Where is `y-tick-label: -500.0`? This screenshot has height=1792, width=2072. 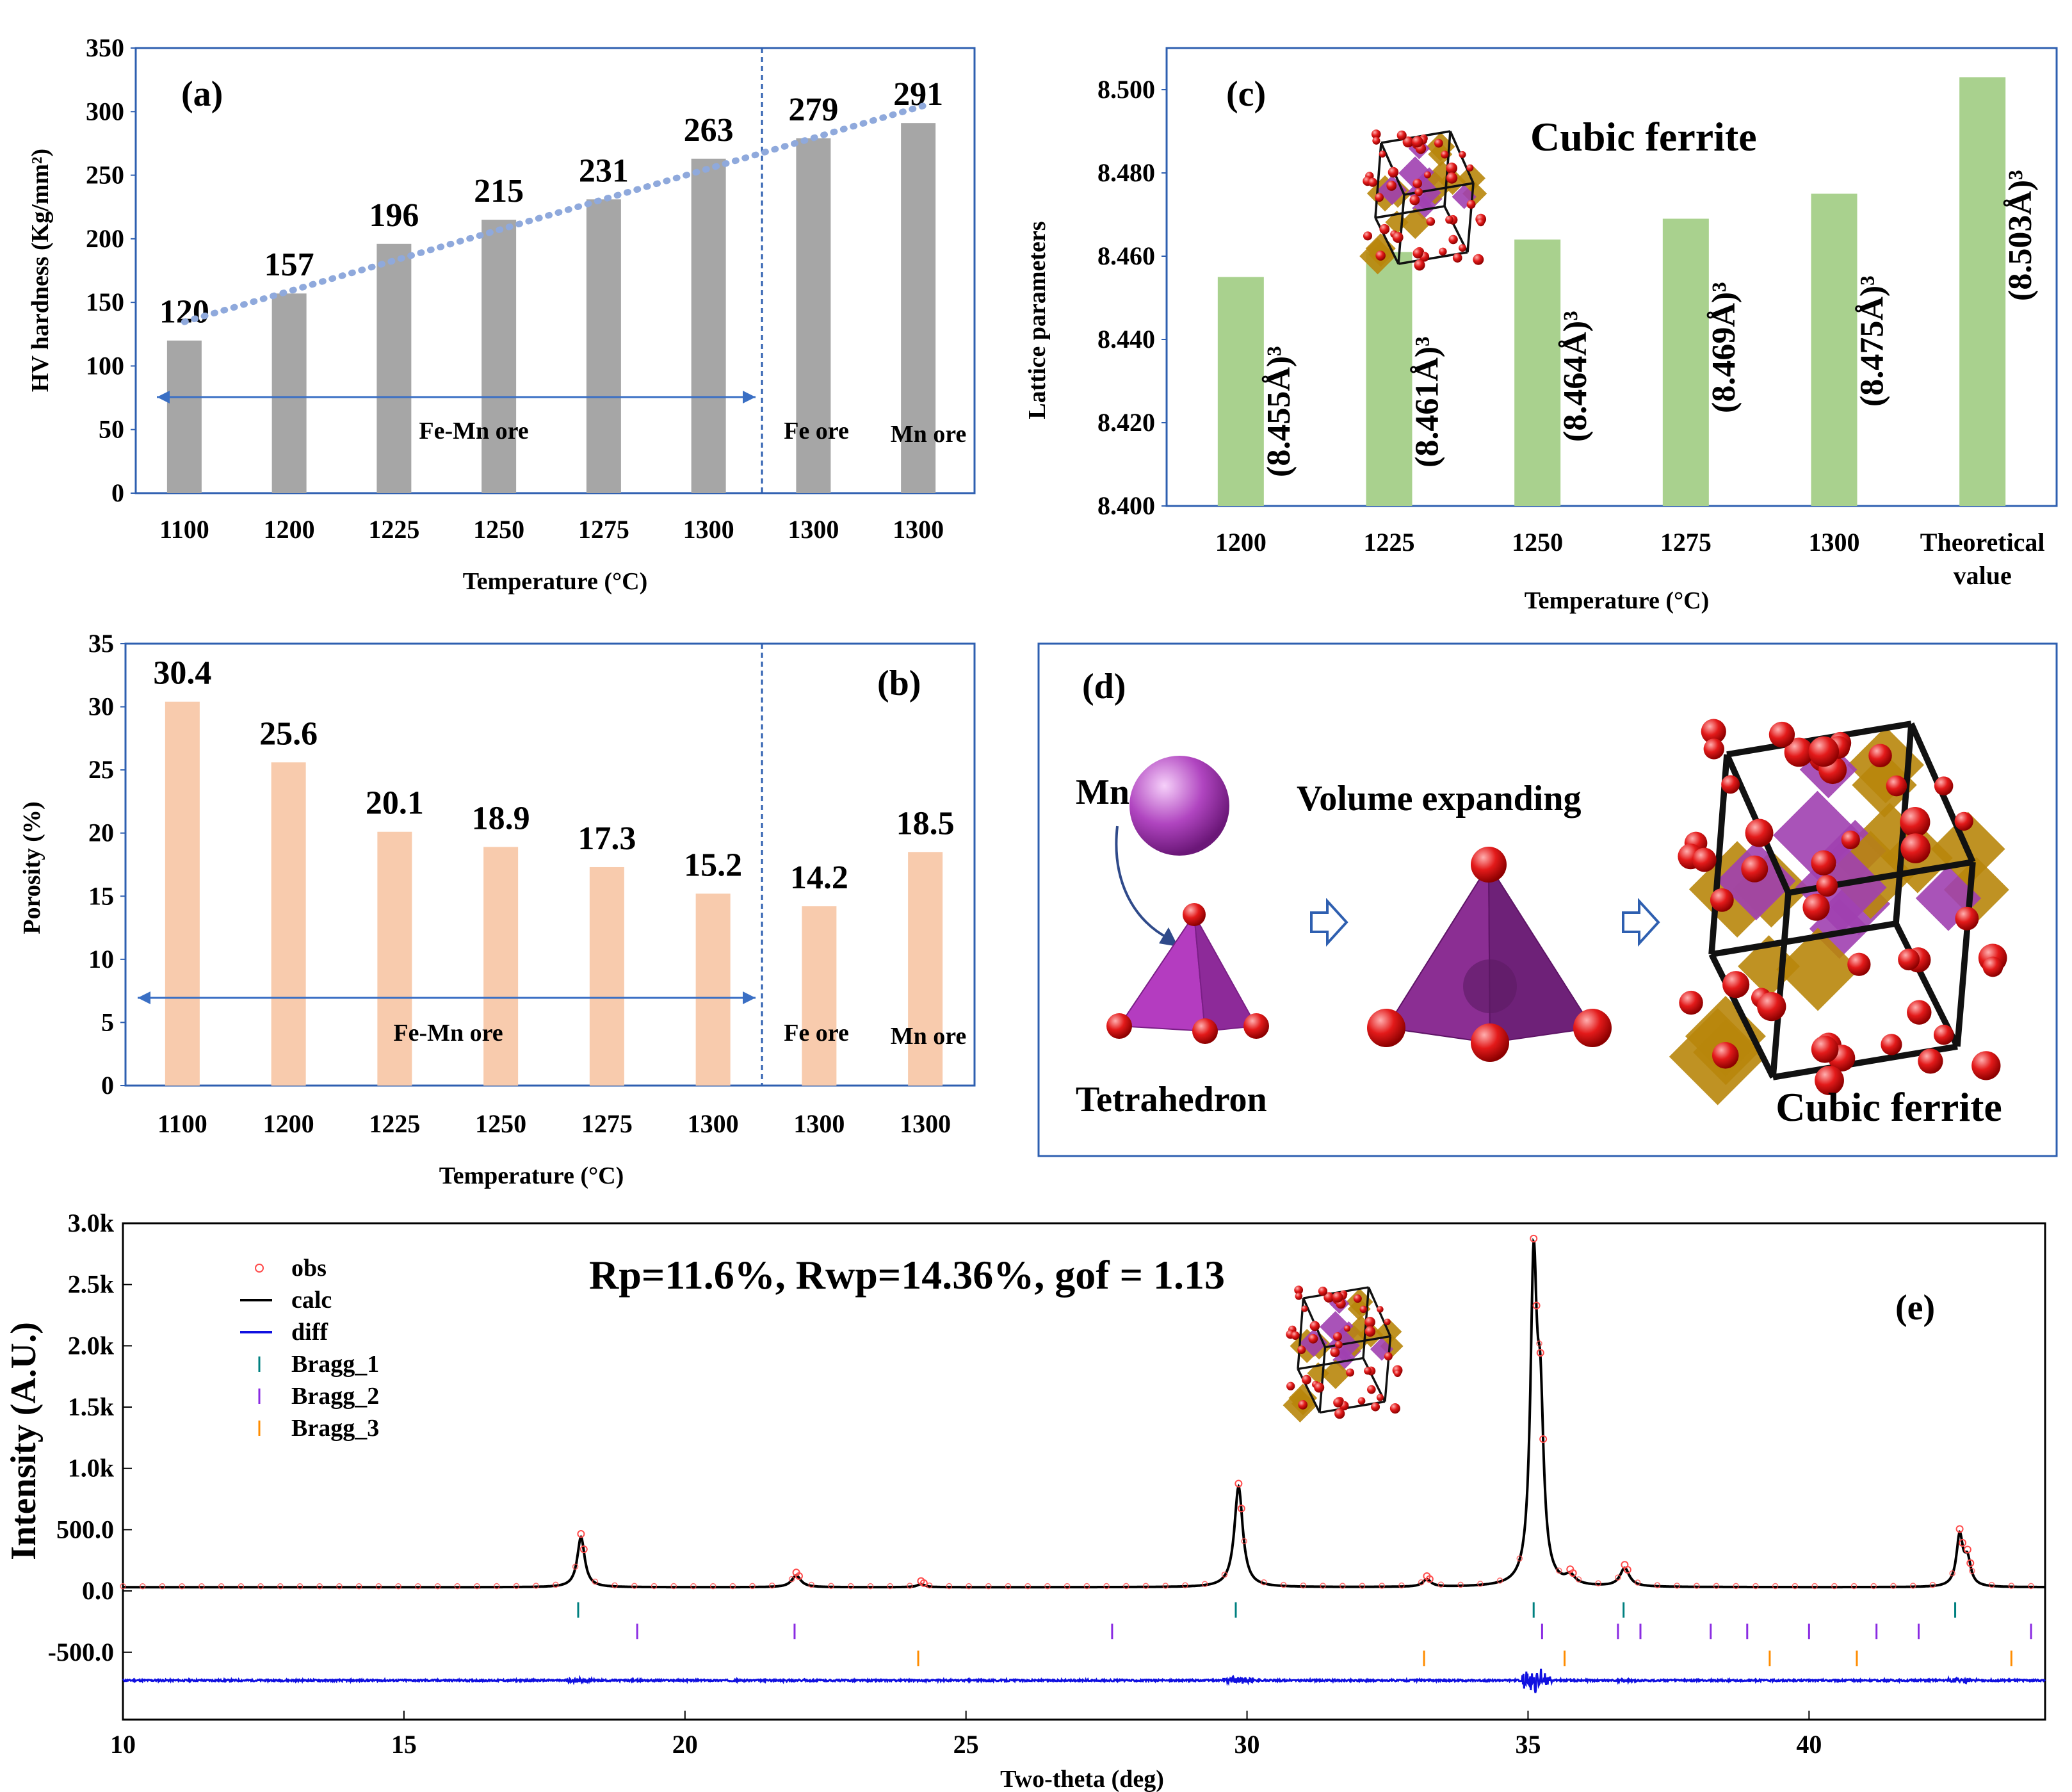 y-tick-label: -500.0 is located at coordinates (81, 1652).